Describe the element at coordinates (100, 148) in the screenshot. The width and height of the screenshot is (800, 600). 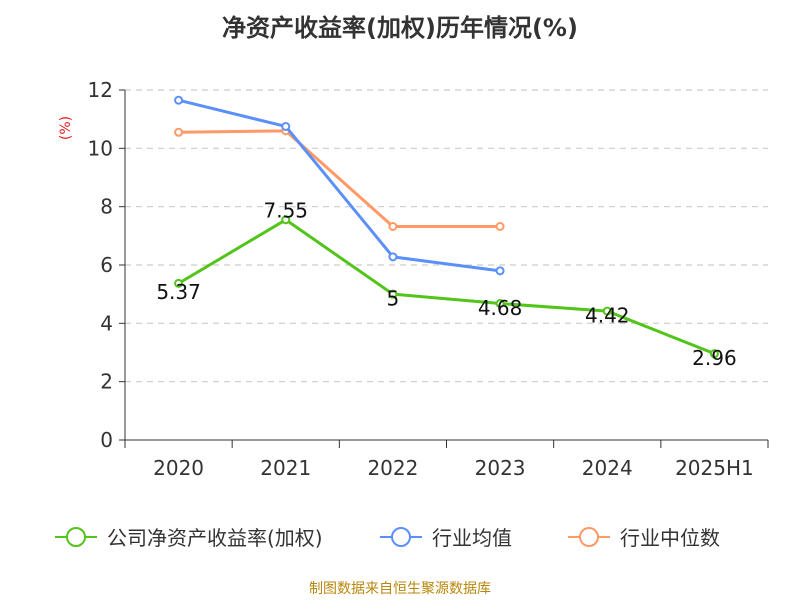
I see `y-tick-label: 10` at that location.